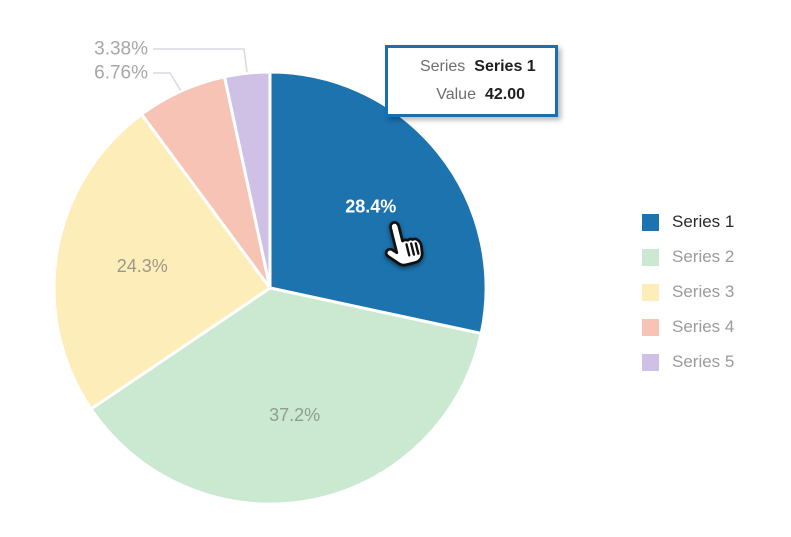 This screenshot has width=791, height=537. What do you see at coordinates (121, 49) in the screenshot?
I see `slice-label-series-5: 3.38%` at bounding box center [121, 49].